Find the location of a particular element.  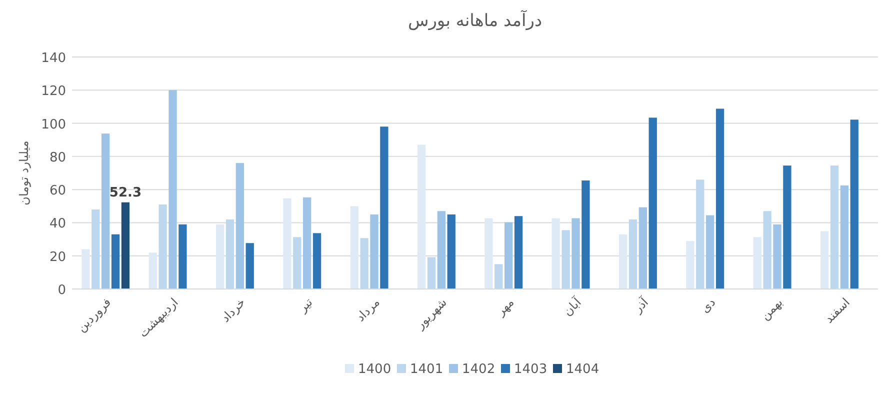

x-tick-label: دی is located at coordinates (708, 305).